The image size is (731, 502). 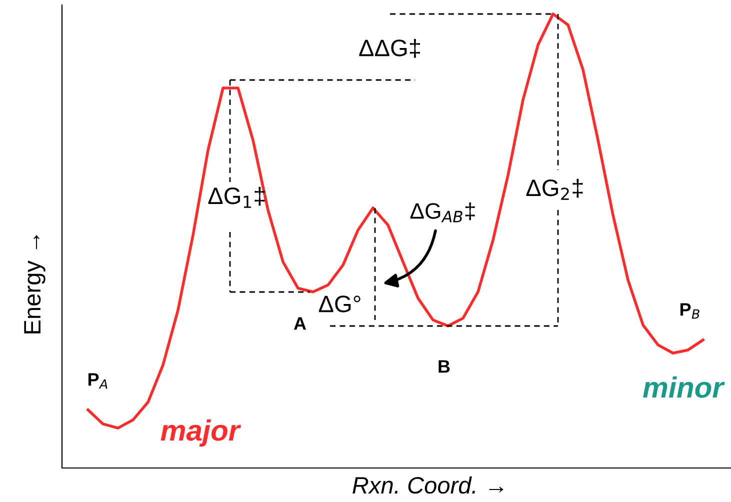 What do you see at coordinates (444, 366) in the screenshot?
I see `annotation: B` at bounding box center [444, 366].